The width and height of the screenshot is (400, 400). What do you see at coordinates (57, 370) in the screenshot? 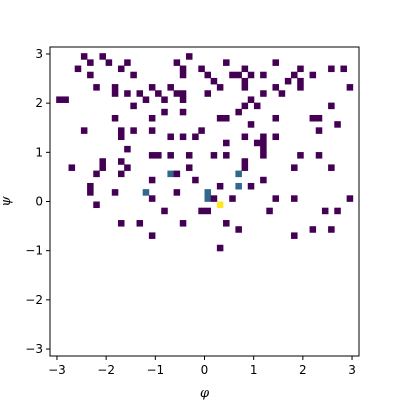
I see `x-tick-label: −3` at bounding box center [57, 370].